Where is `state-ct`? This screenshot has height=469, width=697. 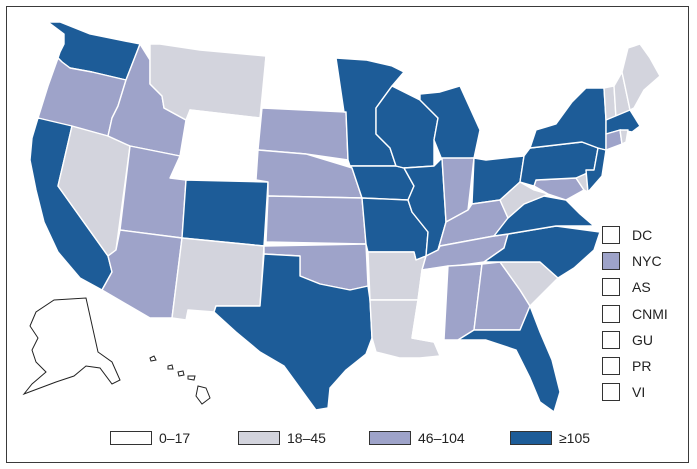 state-ct is located at coordinates (614, 140).